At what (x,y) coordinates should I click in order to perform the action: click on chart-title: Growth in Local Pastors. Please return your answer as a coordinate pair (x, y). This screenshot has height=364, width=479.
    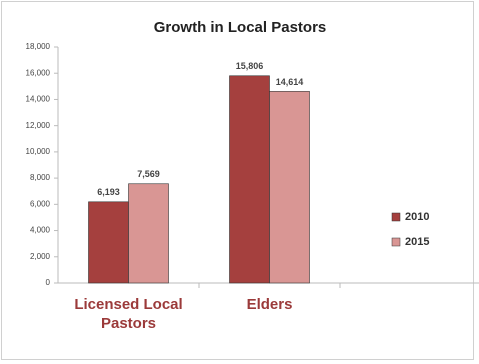
    Looking at the image, I should click on (240, 27).